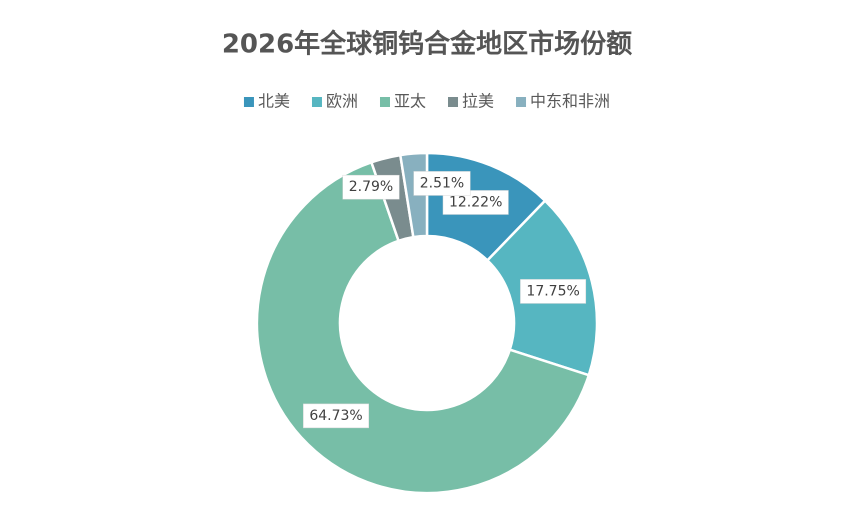  Describe the element at coordinates (410, 101) in the screenshot. I see `legend-label: 亚太` at that location.